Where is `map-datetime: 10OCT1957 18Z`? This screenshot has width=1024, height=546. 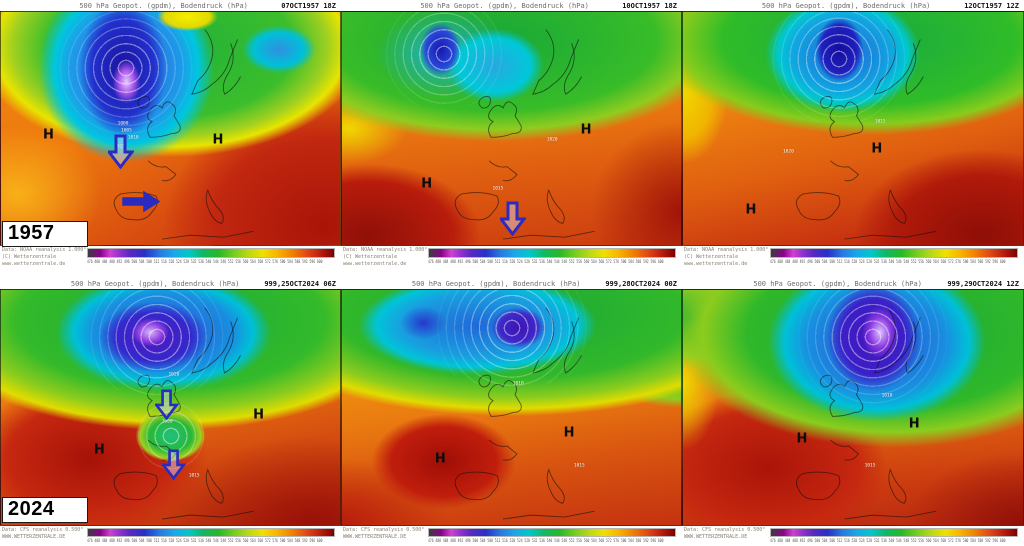
map-datetime: 10OCT1957 18Z is located at coordinates (649, 5).